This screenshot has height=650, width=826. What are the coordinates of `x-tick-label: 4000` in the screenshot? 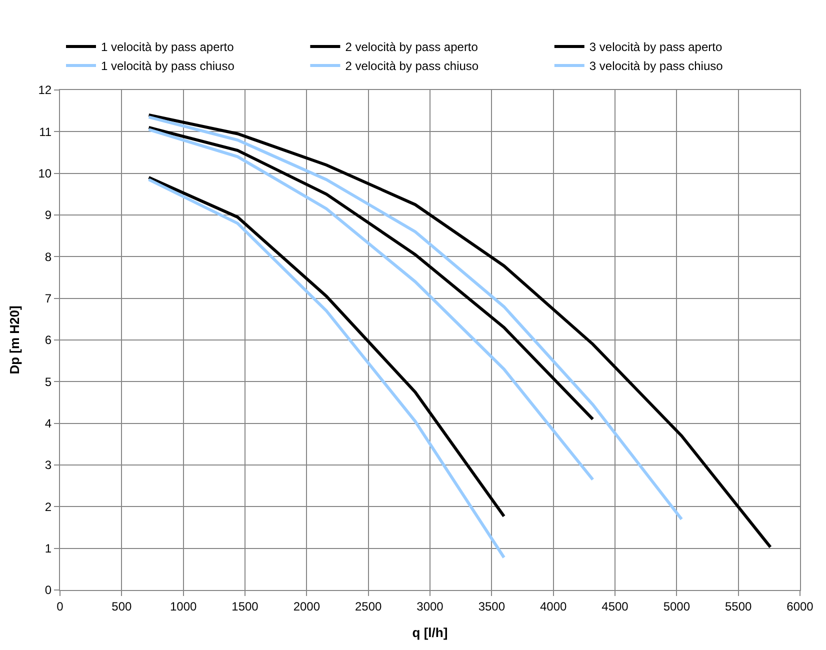 It's located at (553, 606).